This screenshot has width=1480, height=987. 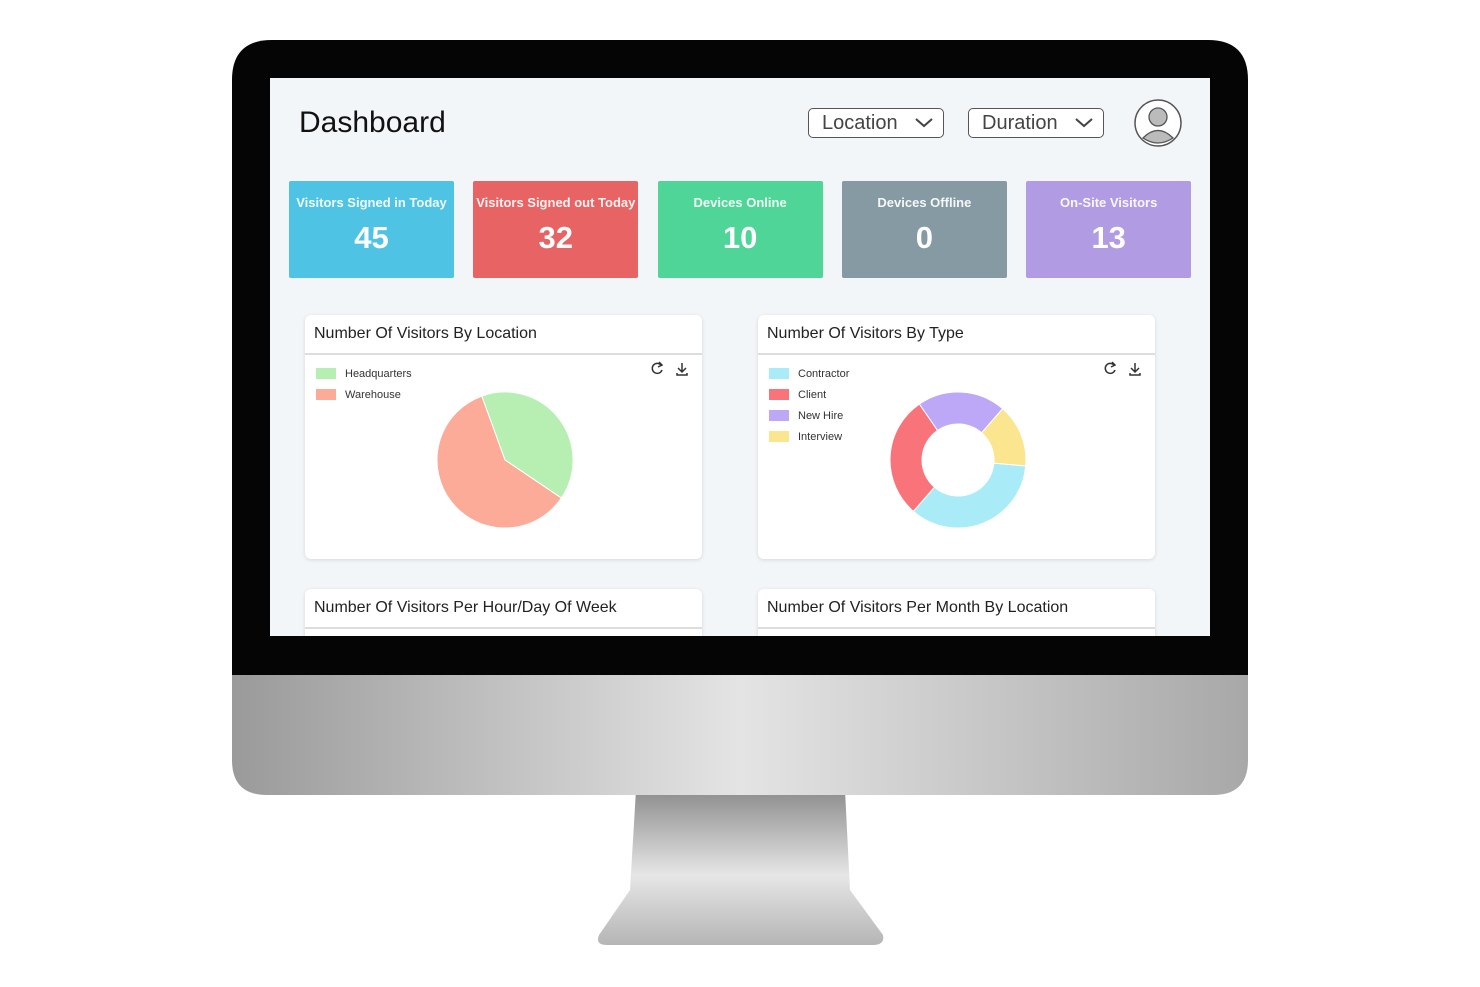 I want to click on stat-value: 45, so click(x=371, y=237).